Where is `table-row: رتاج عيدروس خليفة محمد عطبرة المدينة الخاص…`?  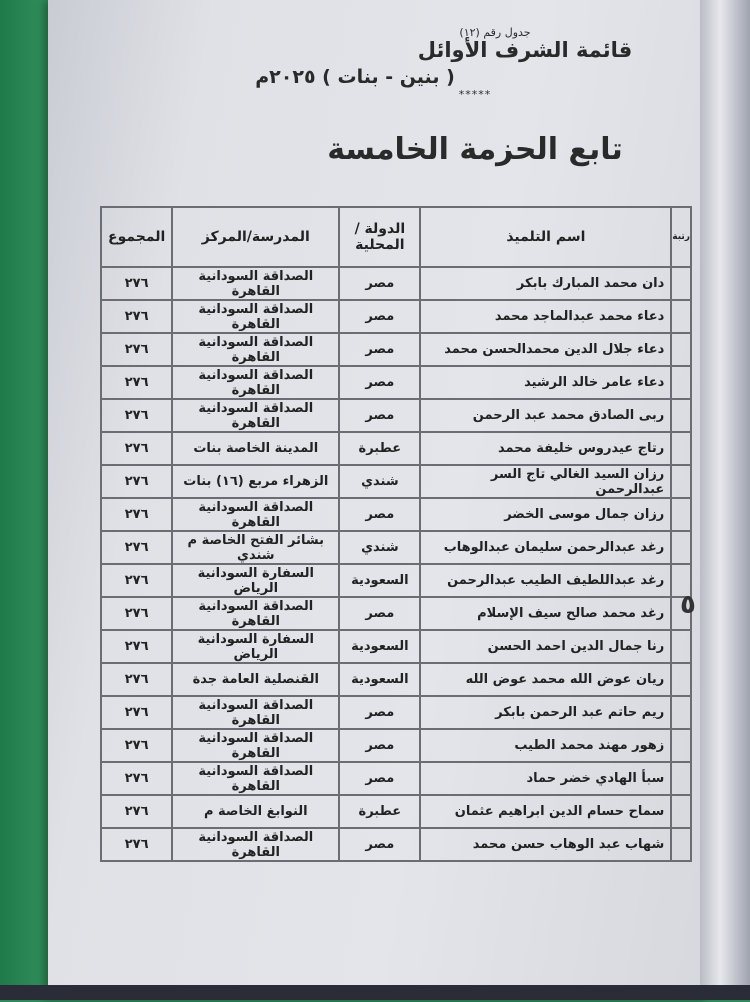
table-row: رتاج عيدروس خليفة محمد عطبرة المدينة الخاص… is located at coordinates (395, 448).